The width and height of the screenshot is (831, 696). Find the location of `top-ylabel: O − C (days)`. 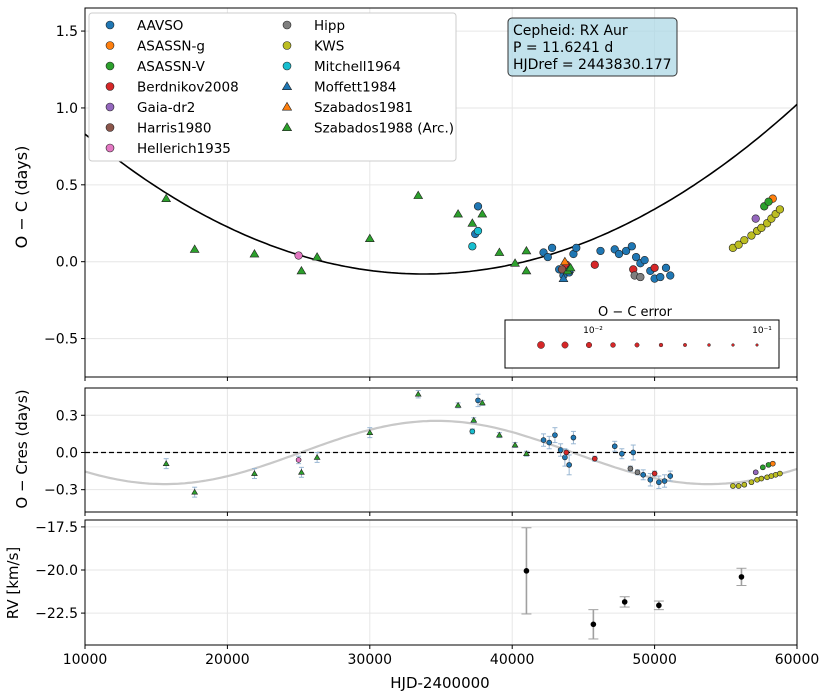

top-ylabel: O − C (days) is located at coordinates (21, 197).